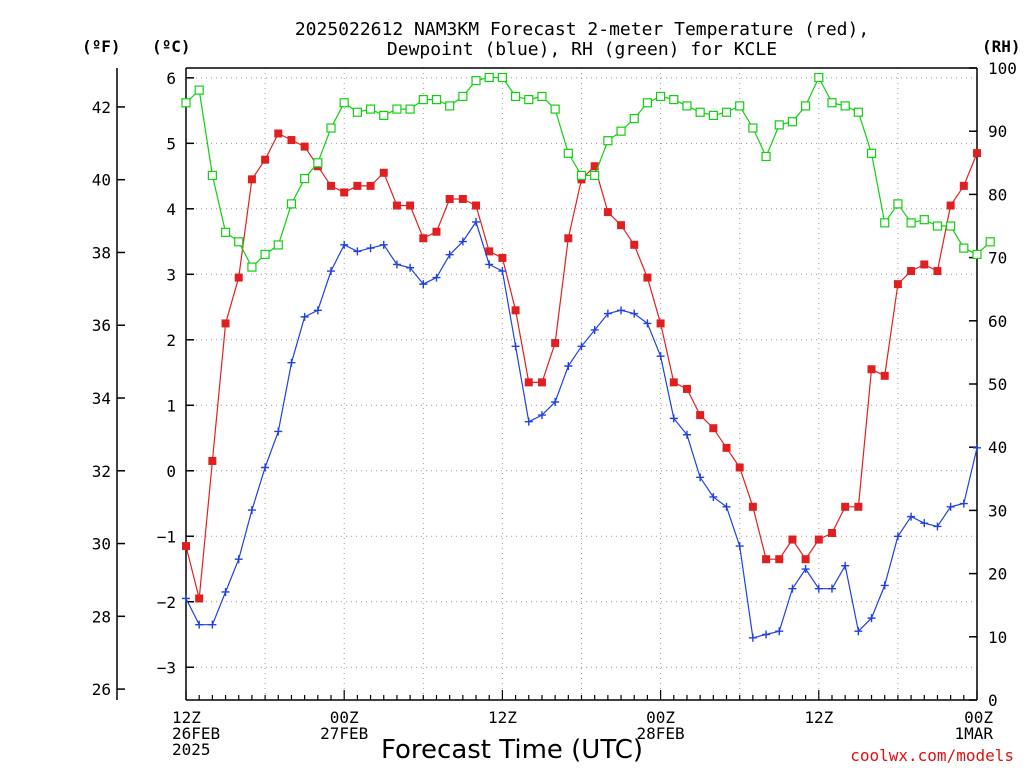 The height and width of the screenshot is (768, 1024). Describe the element at coordinates (101, 471) in the screenshot. I see `fahrenheit-tick-label-3: 32` at that location.